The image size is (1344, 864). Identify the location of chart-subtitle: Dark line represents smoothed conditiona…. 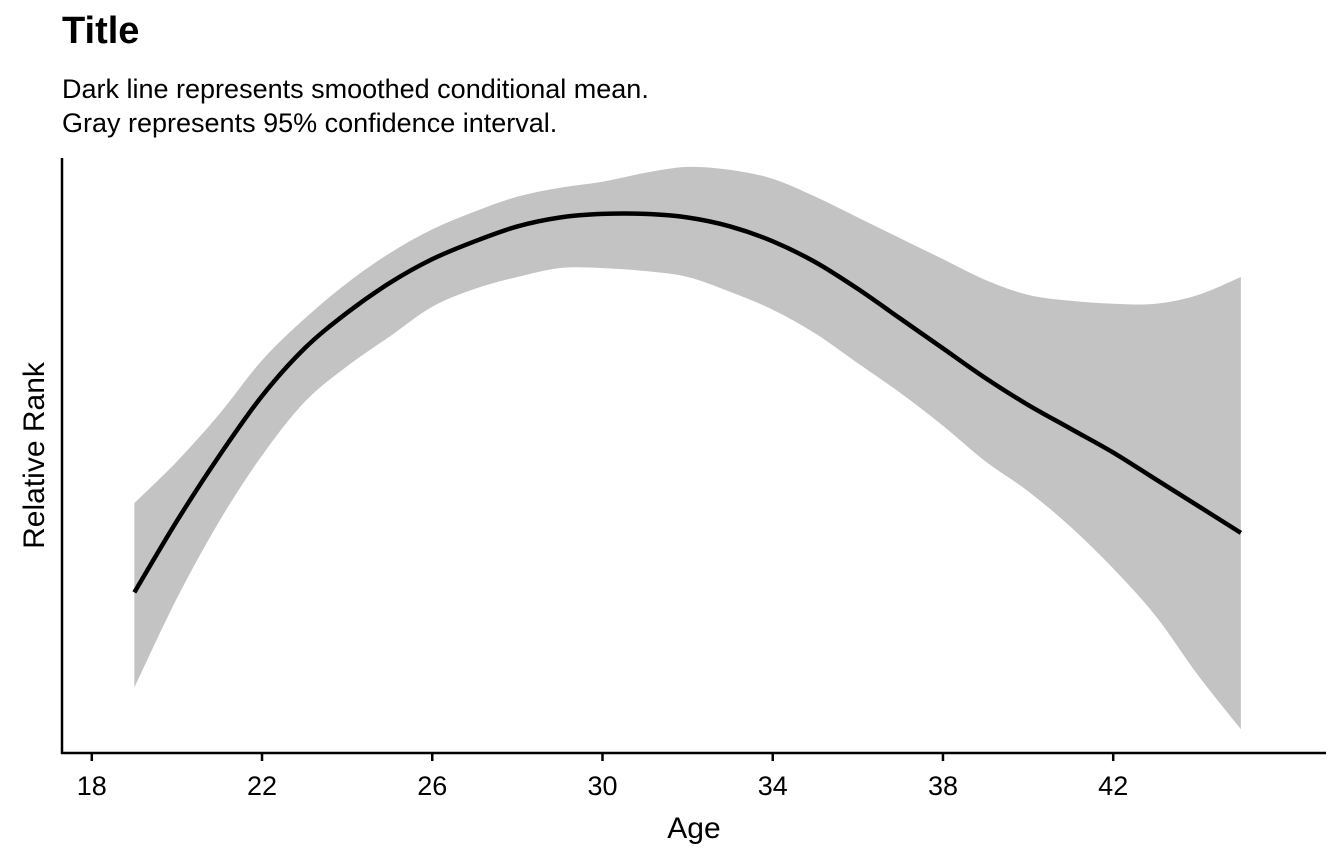
(355, 106).